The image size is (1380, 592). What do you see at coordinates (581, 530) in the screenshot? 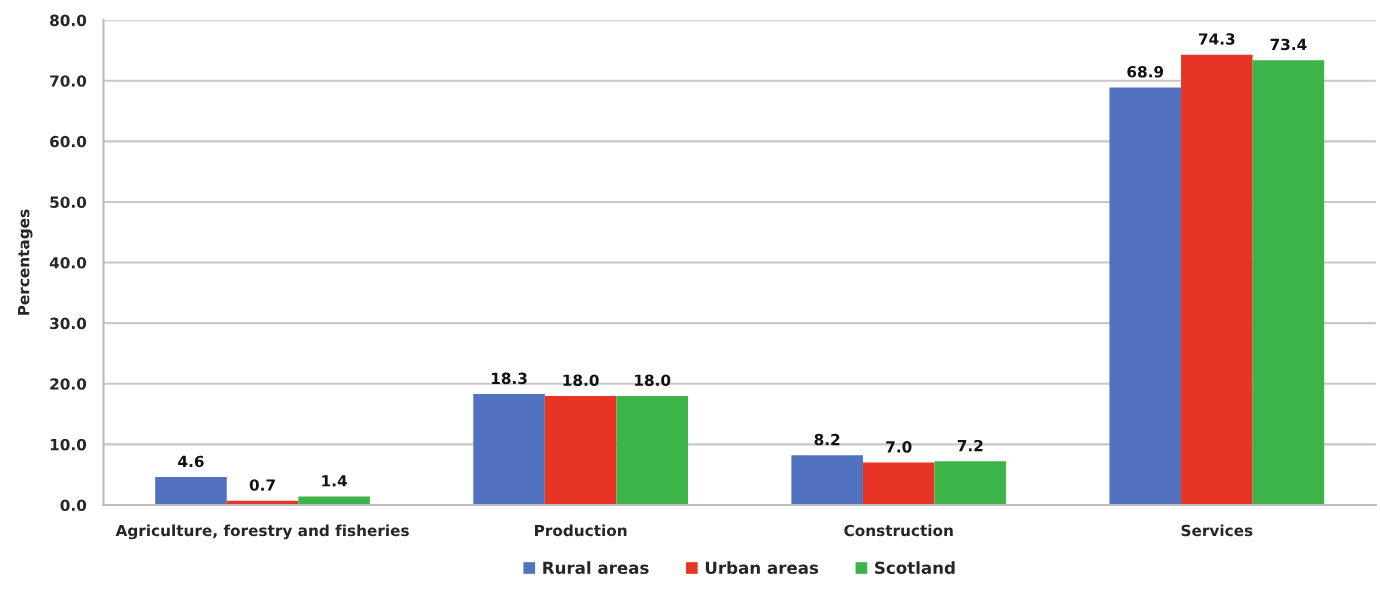
I see `x-tick-label: Production` at bounding box center [581, 530].